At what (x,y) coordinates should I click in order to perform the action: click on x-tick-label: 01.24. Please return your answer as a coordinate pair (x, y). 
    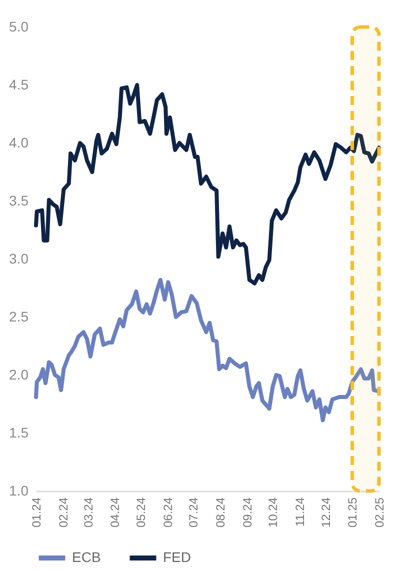
    Looking at the image, I should click on (37, 512).